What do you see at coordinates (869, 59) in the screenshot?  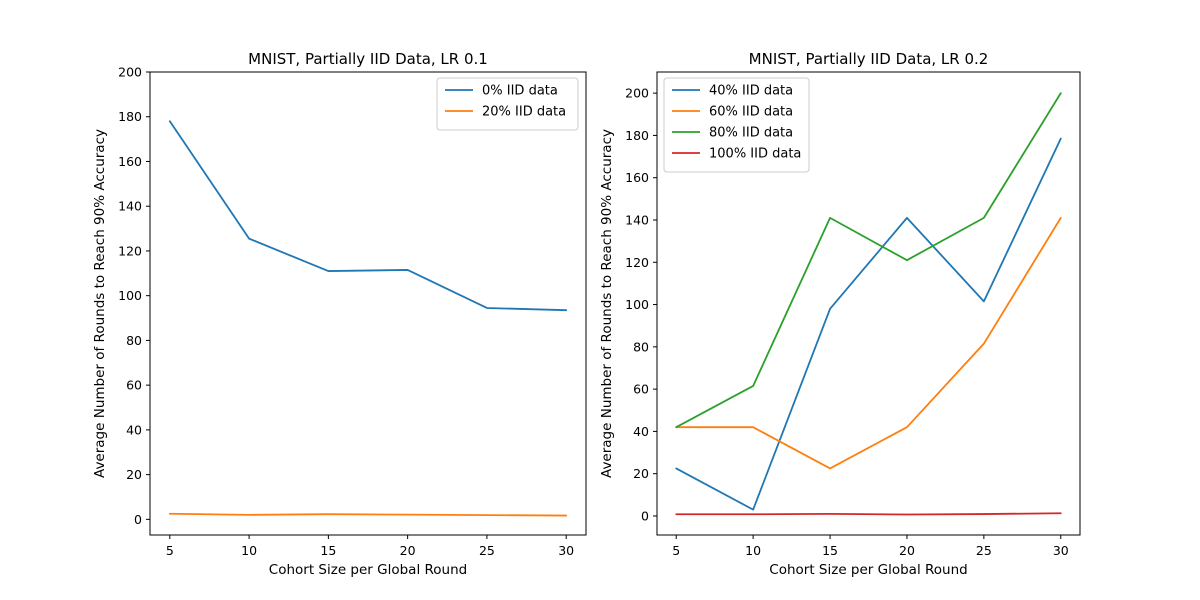 I see `chart-title: MNIST, Partially IID Data, LR 0.2` at bounding box center [869, 59].